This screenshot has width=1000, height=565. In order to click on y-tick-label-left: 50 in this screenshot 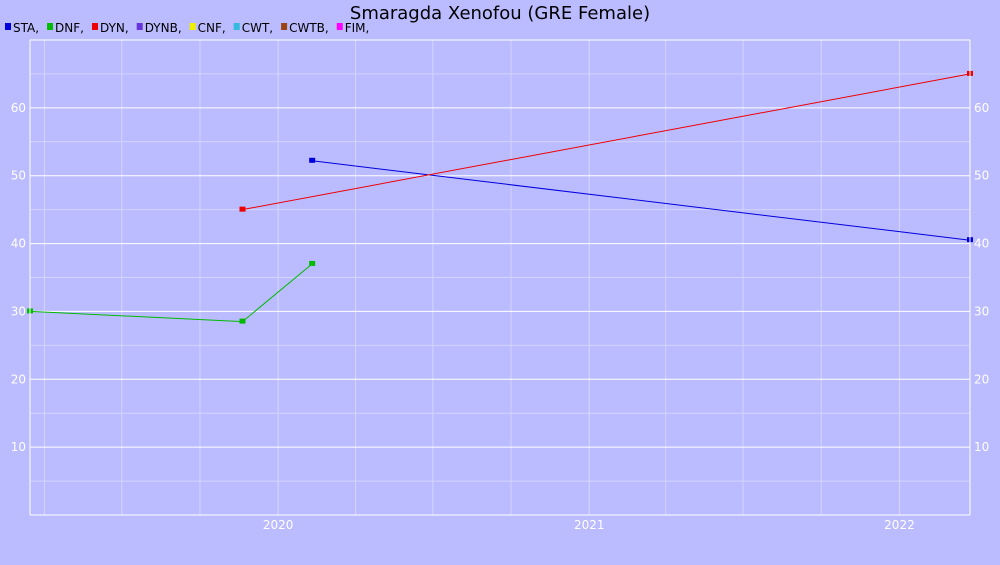, I will do `click(18, 176)`.